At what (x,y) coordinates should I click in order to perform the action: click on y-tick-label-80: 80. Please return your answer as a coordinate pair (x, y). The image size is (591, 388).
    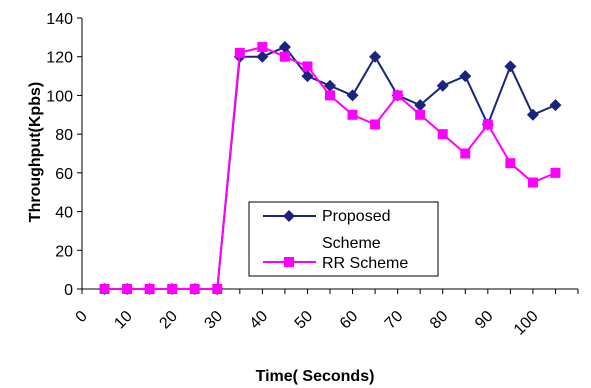
    Looking at the image, I should click on (64, 135).